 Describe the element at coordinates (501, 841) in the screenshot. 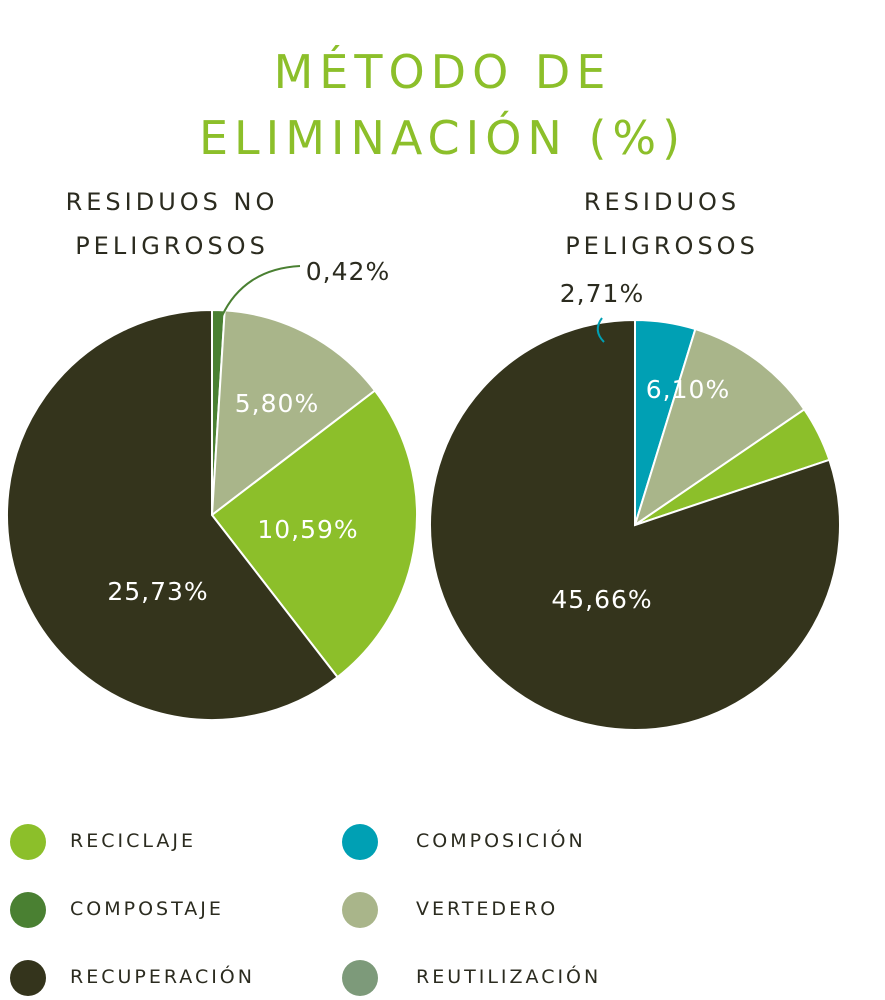

I see `legend-label-composicion: COMPOSICIÓN` at that location.